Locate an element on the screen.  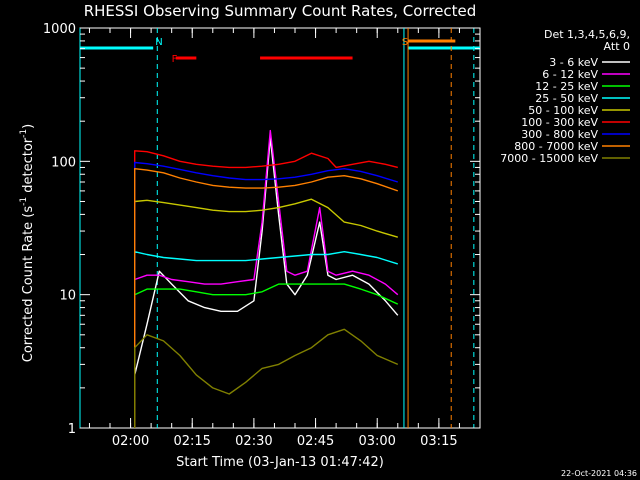
y-axis-label: Corrected Count Rate (s-1 detector-1) is located at coordinates (27, 243).